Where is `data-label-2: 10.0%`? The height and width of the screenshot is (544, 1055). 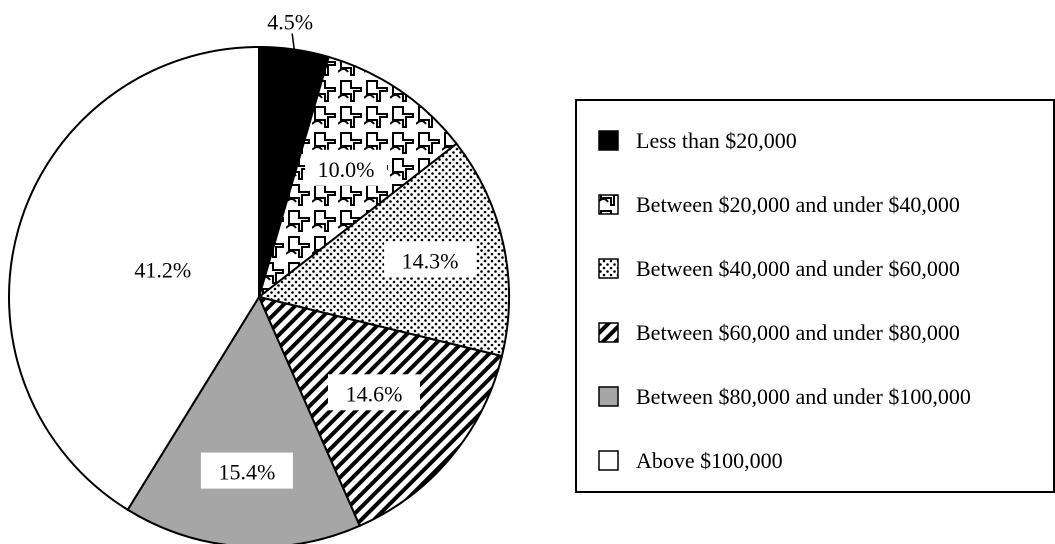
data-label-2: 10.0% is located at coordinates (346, 169).